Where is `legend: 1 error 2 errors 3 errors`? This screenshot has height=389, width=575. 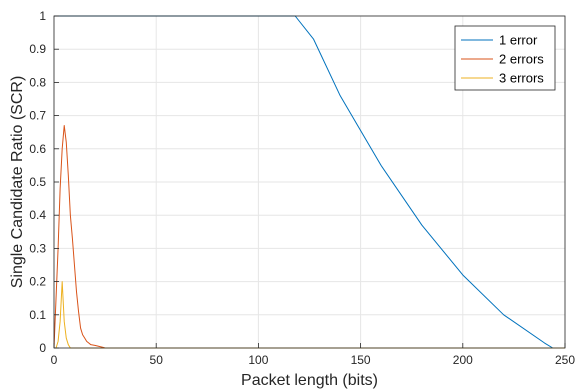
legend: 1 error 2 errors 3 errors is located at coordinates (505, 58).